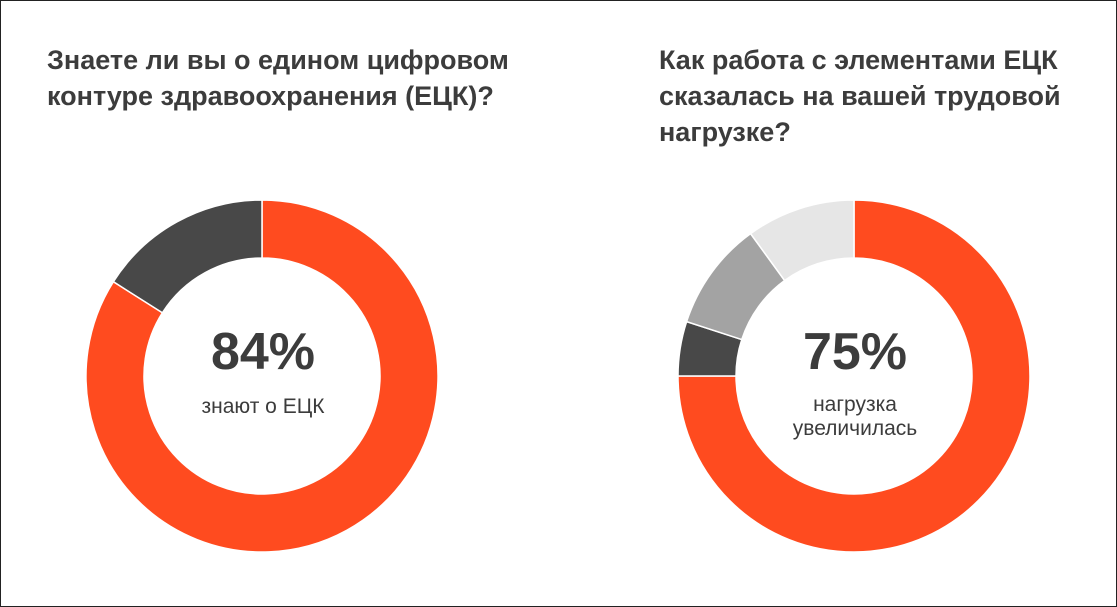  I want to click on center-value-awareness: 84%, so click(263, 352).